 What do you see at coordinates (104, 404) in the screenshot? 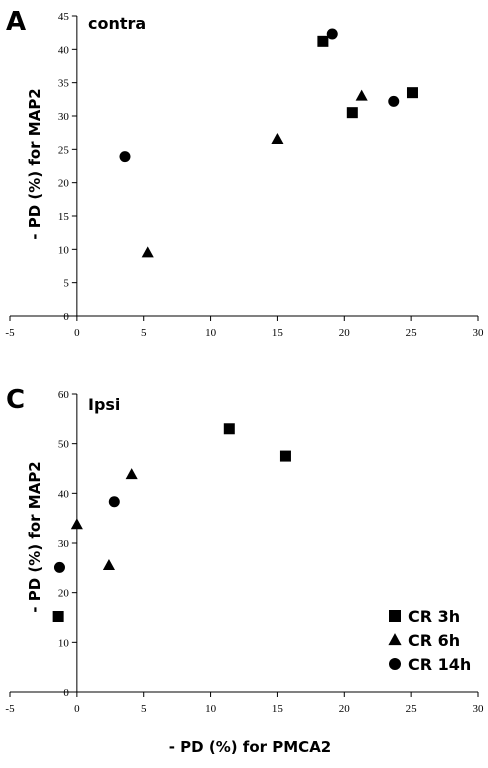
I see `panel-title-ipsi: Ipsi` at bounding box center [104, 404].